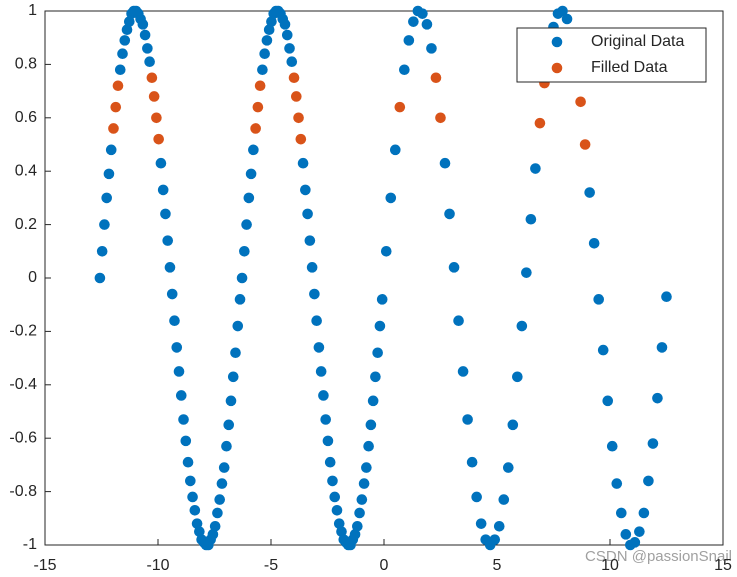 The height and width of the screenshot is (577, 737). What do you see at coordinates (30, 544) in the screenshot?
I see `y-tick-label: -1` at bounding box center [30, 544].